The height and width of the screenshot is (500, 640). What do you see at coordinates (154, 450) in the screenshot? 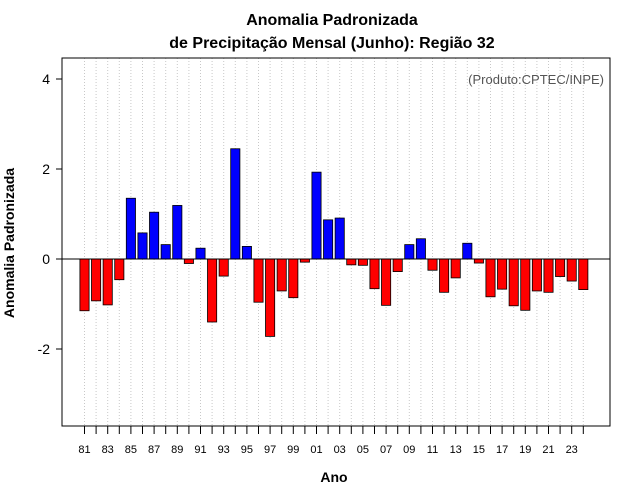
I see `x-tick-label: 87` at bounding box center [154, 450].